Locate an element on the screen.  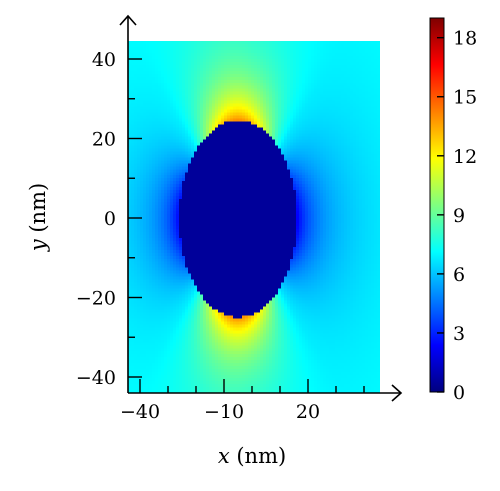
y-tick-label: 0 is located at coordinates (110, 219).